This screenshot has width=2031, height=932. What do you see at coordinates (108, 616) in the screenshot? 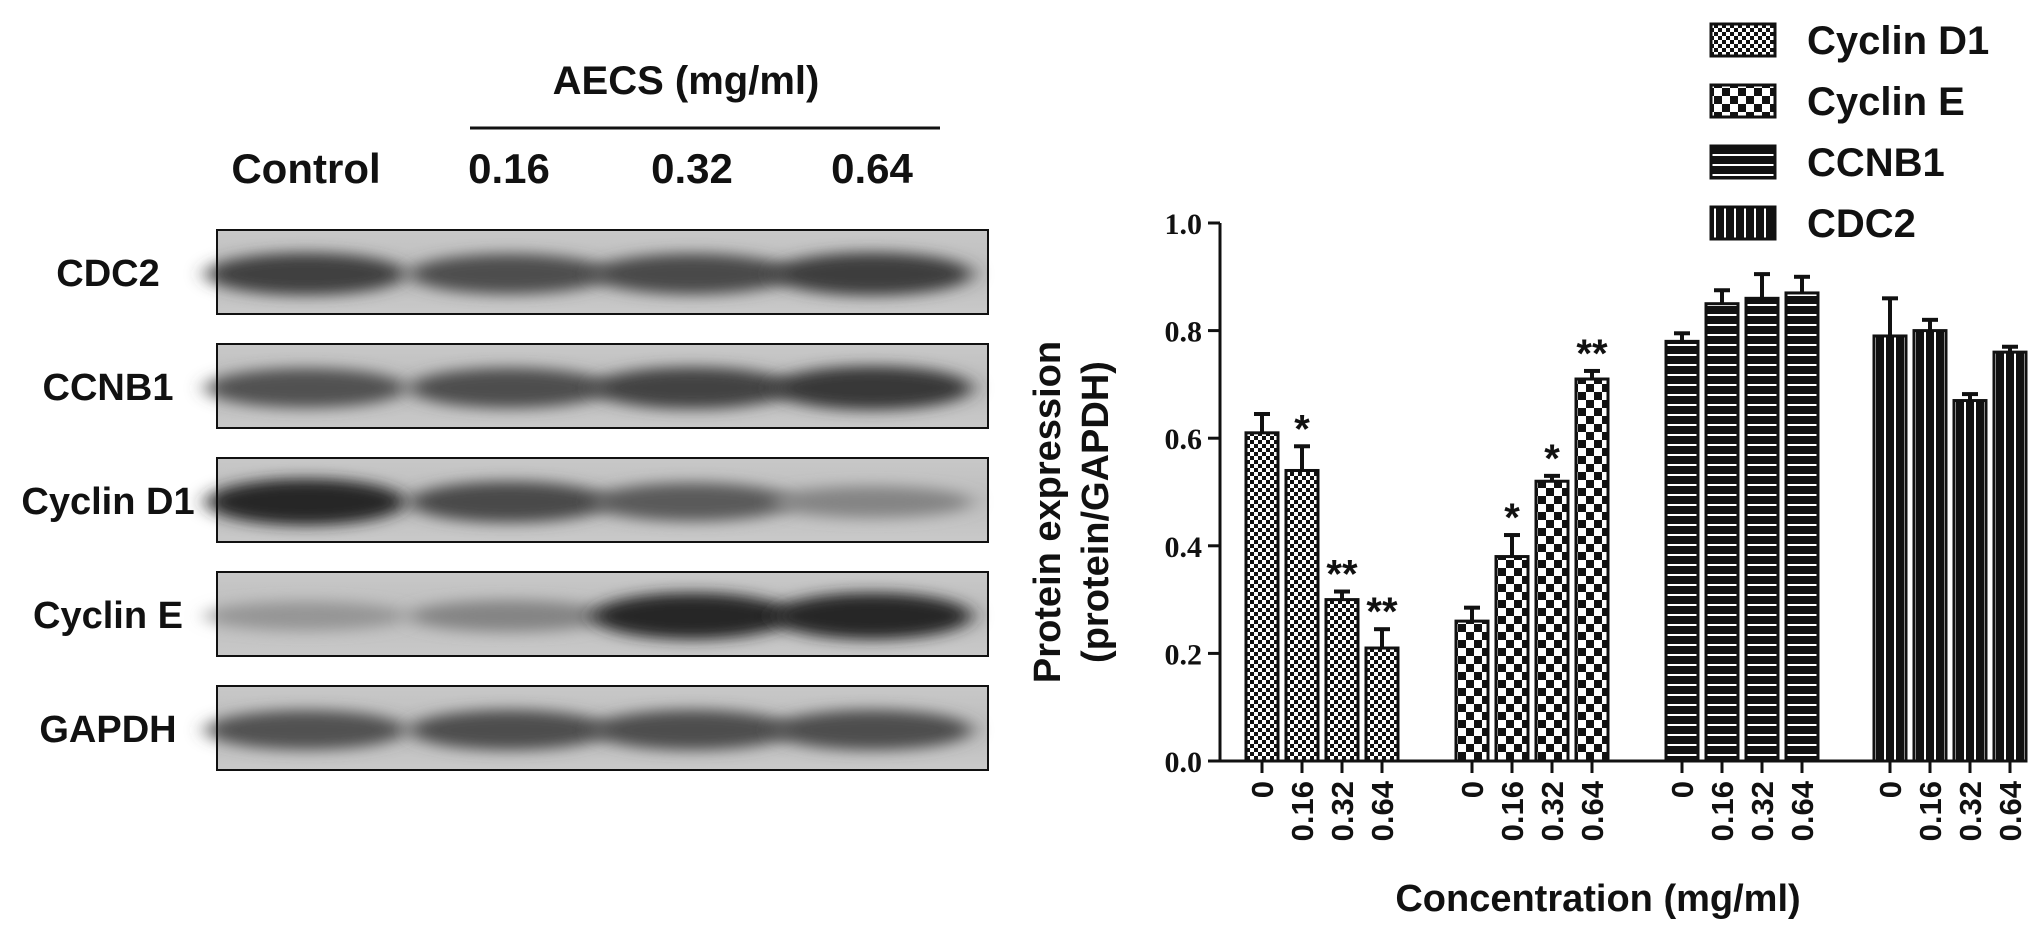
I see `blot-row-label: Cyclin E` at bounding box center [108, 616].